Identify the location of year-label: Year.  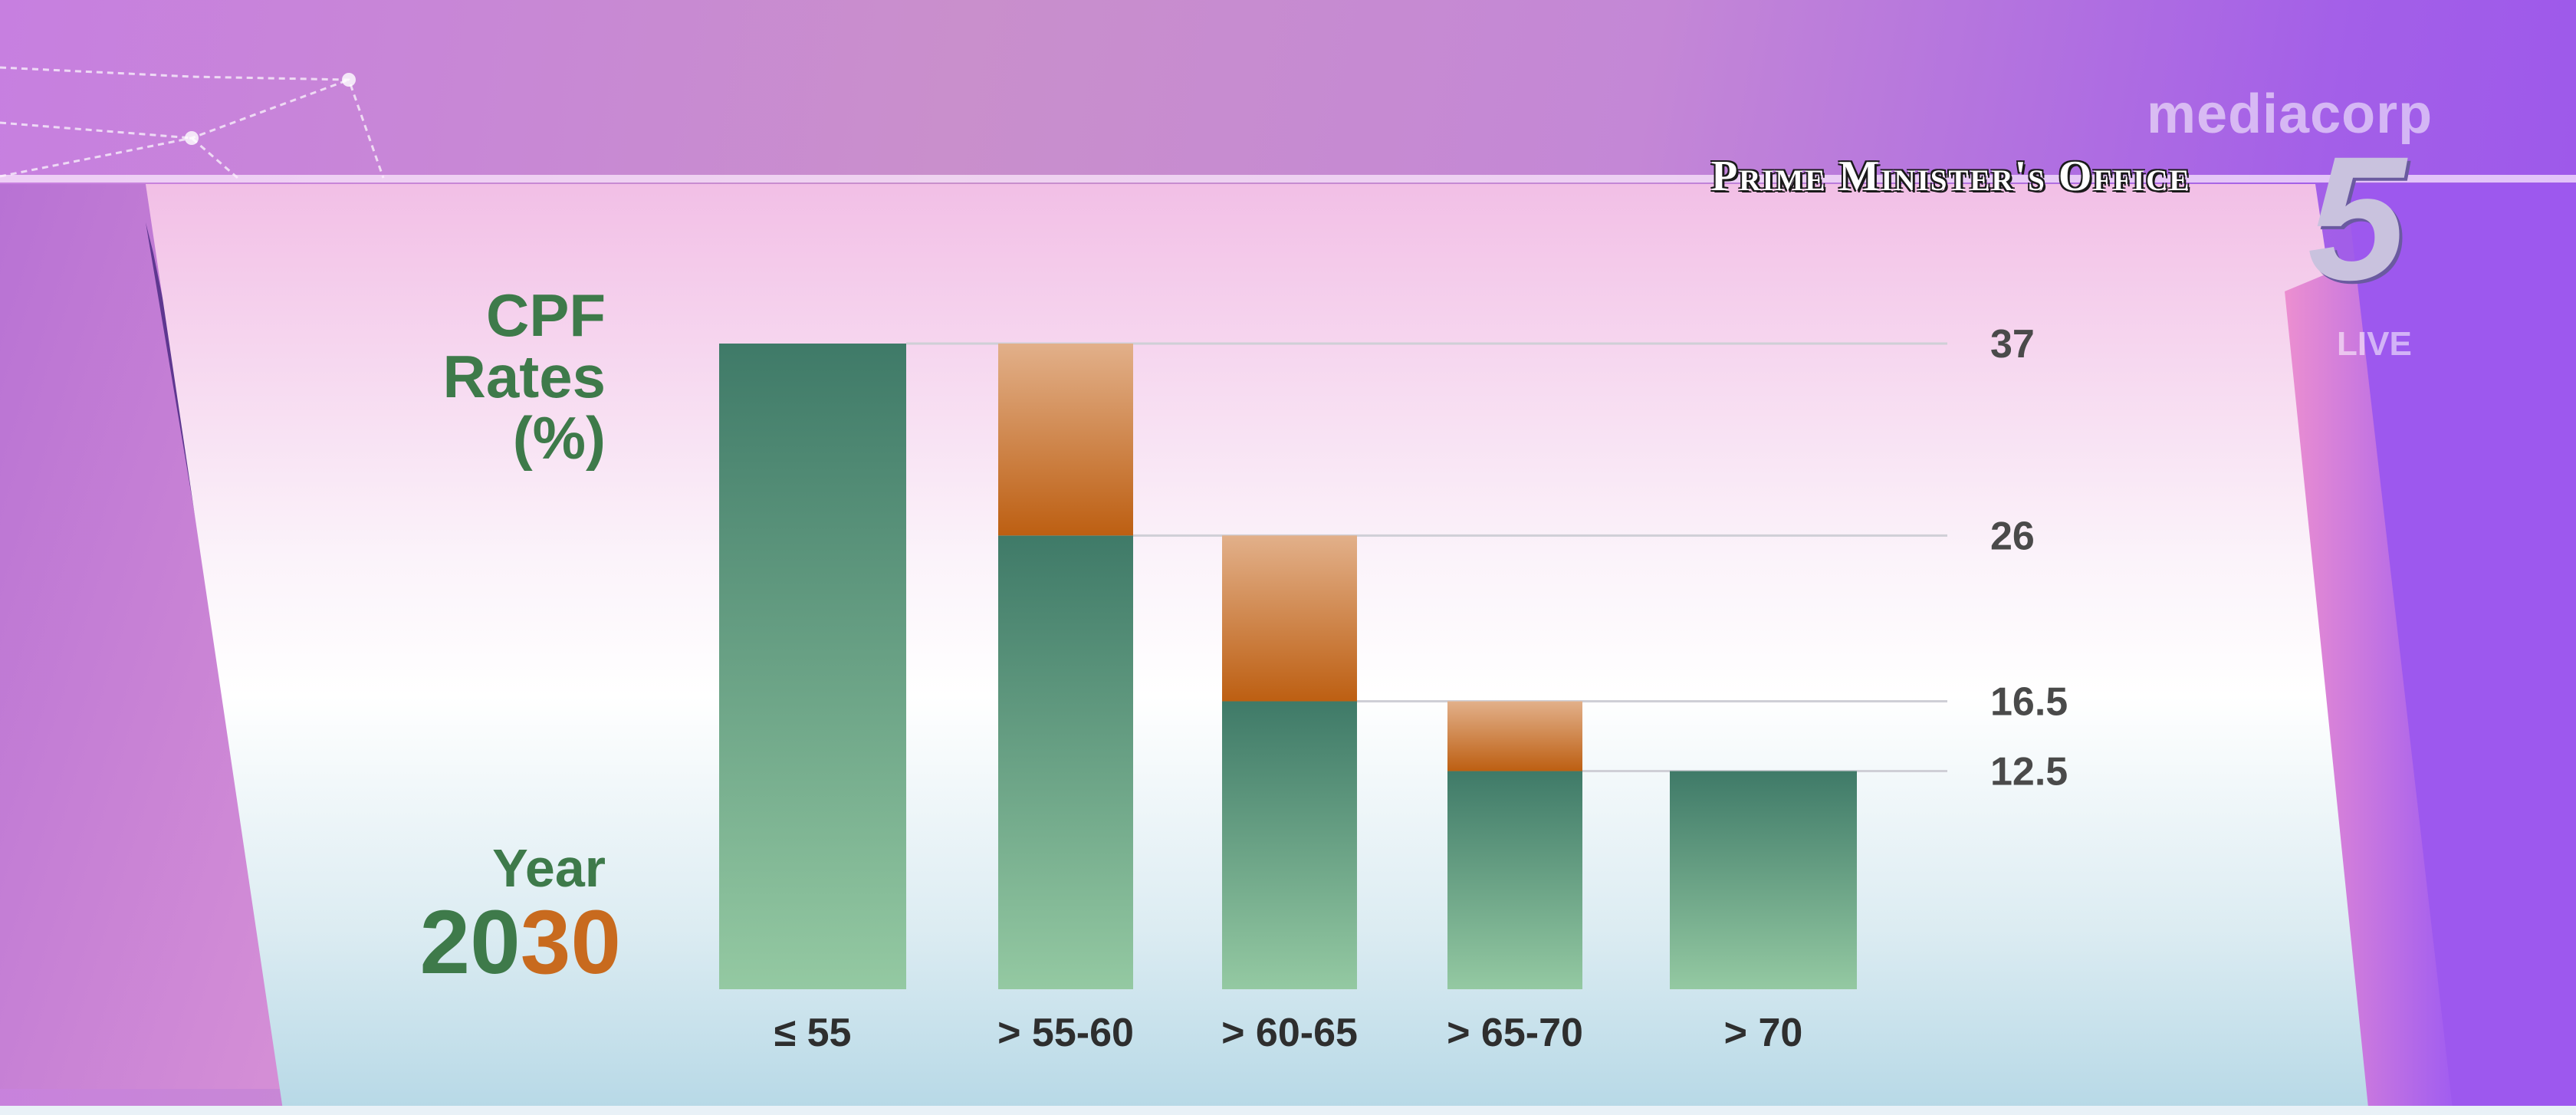
(549, 868).